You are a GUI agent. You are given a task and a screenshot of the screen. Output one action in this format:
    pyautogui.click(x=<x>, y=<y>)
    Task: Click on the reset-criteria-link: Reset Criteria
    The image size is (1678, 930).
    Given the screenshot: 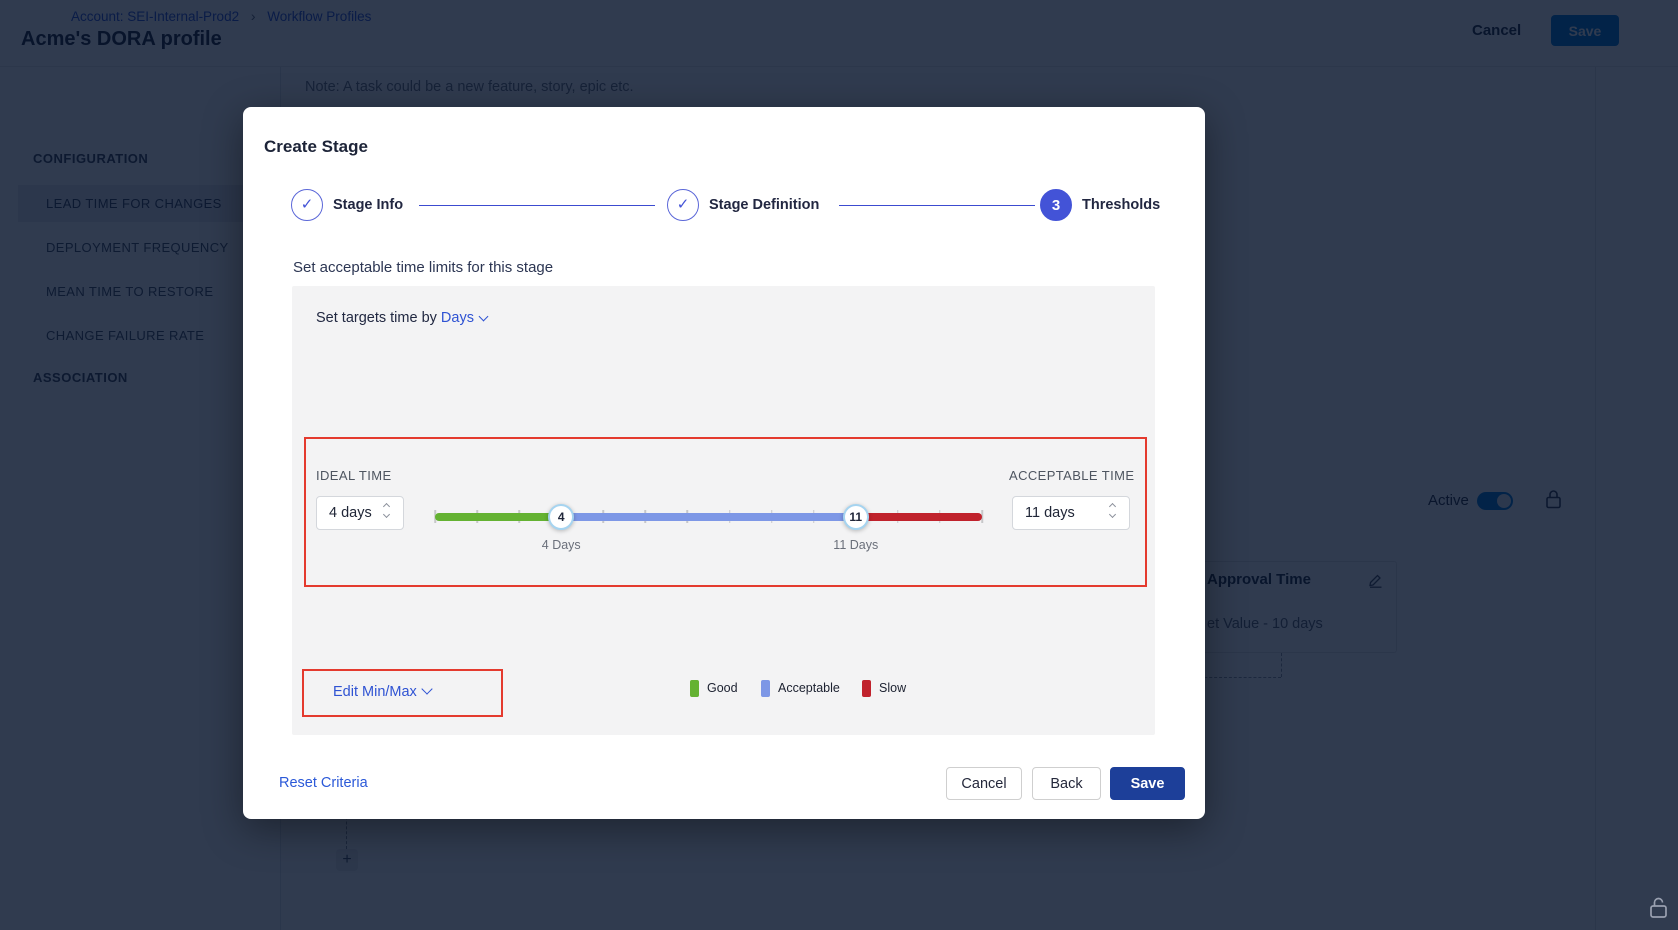 What is the action you would take?
    pyautogui.click(x=323, y=783)
    